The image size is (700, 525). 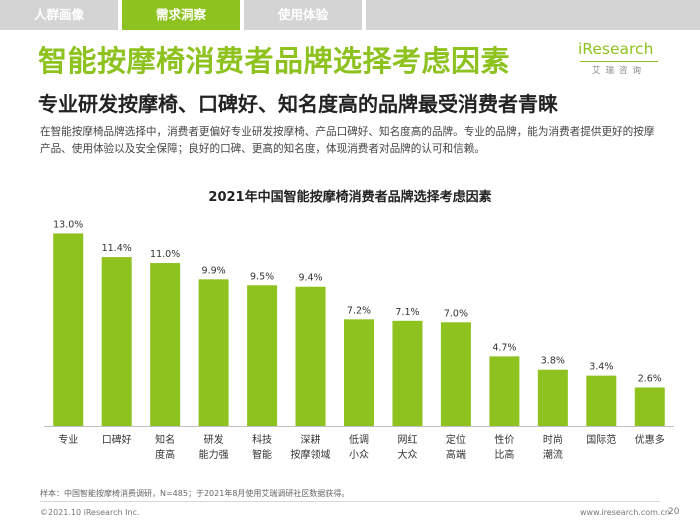 What do you see at coordinates (359, 439) in the screenshot?
I see `category-label-6-0: 低调` at bounding box center [359, 439].